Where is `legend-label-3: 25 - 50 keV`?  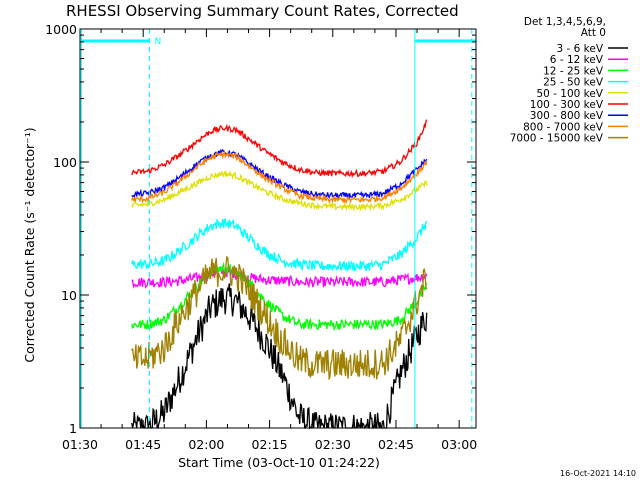
legend-label-3: 25 - 50 keV is located at coordinates (573, 83).